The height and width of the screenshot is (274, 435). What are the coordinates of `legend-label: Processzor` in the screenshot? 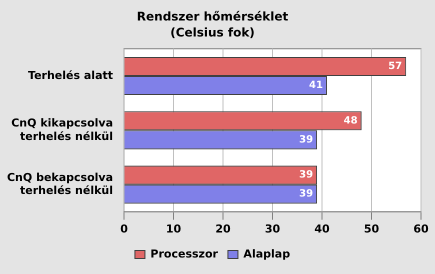 It's located at (184, 253).